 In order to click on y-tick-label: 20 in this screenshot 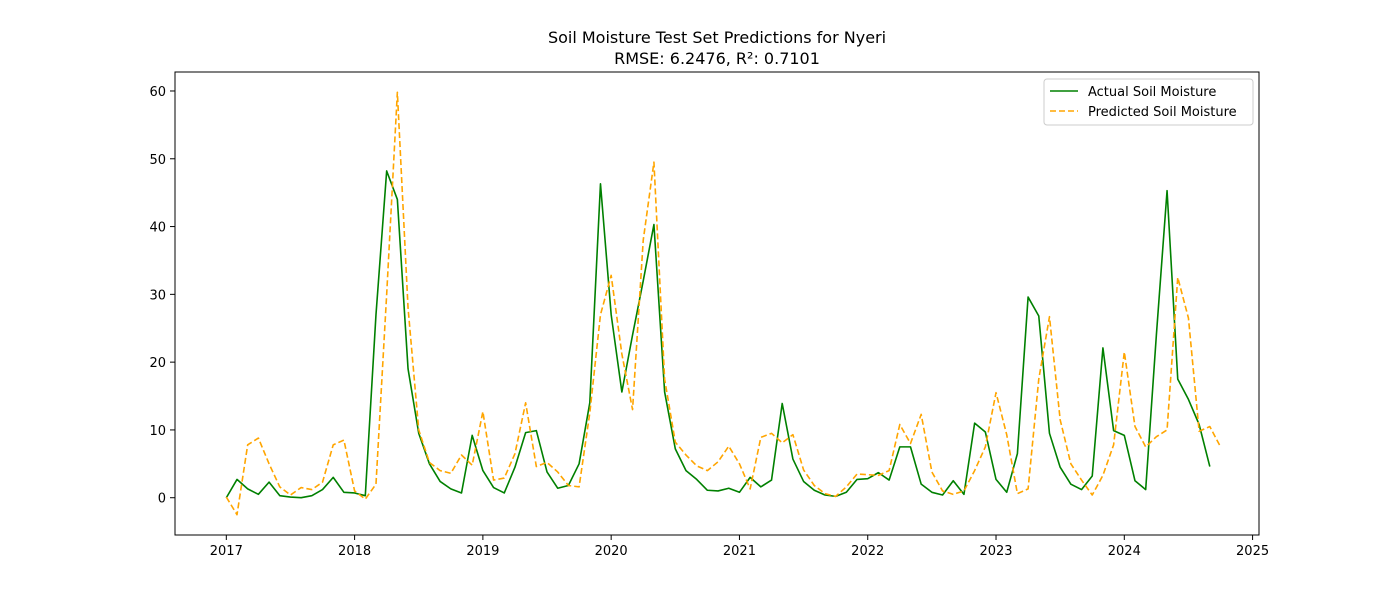, I will do `click(157, 363)`.